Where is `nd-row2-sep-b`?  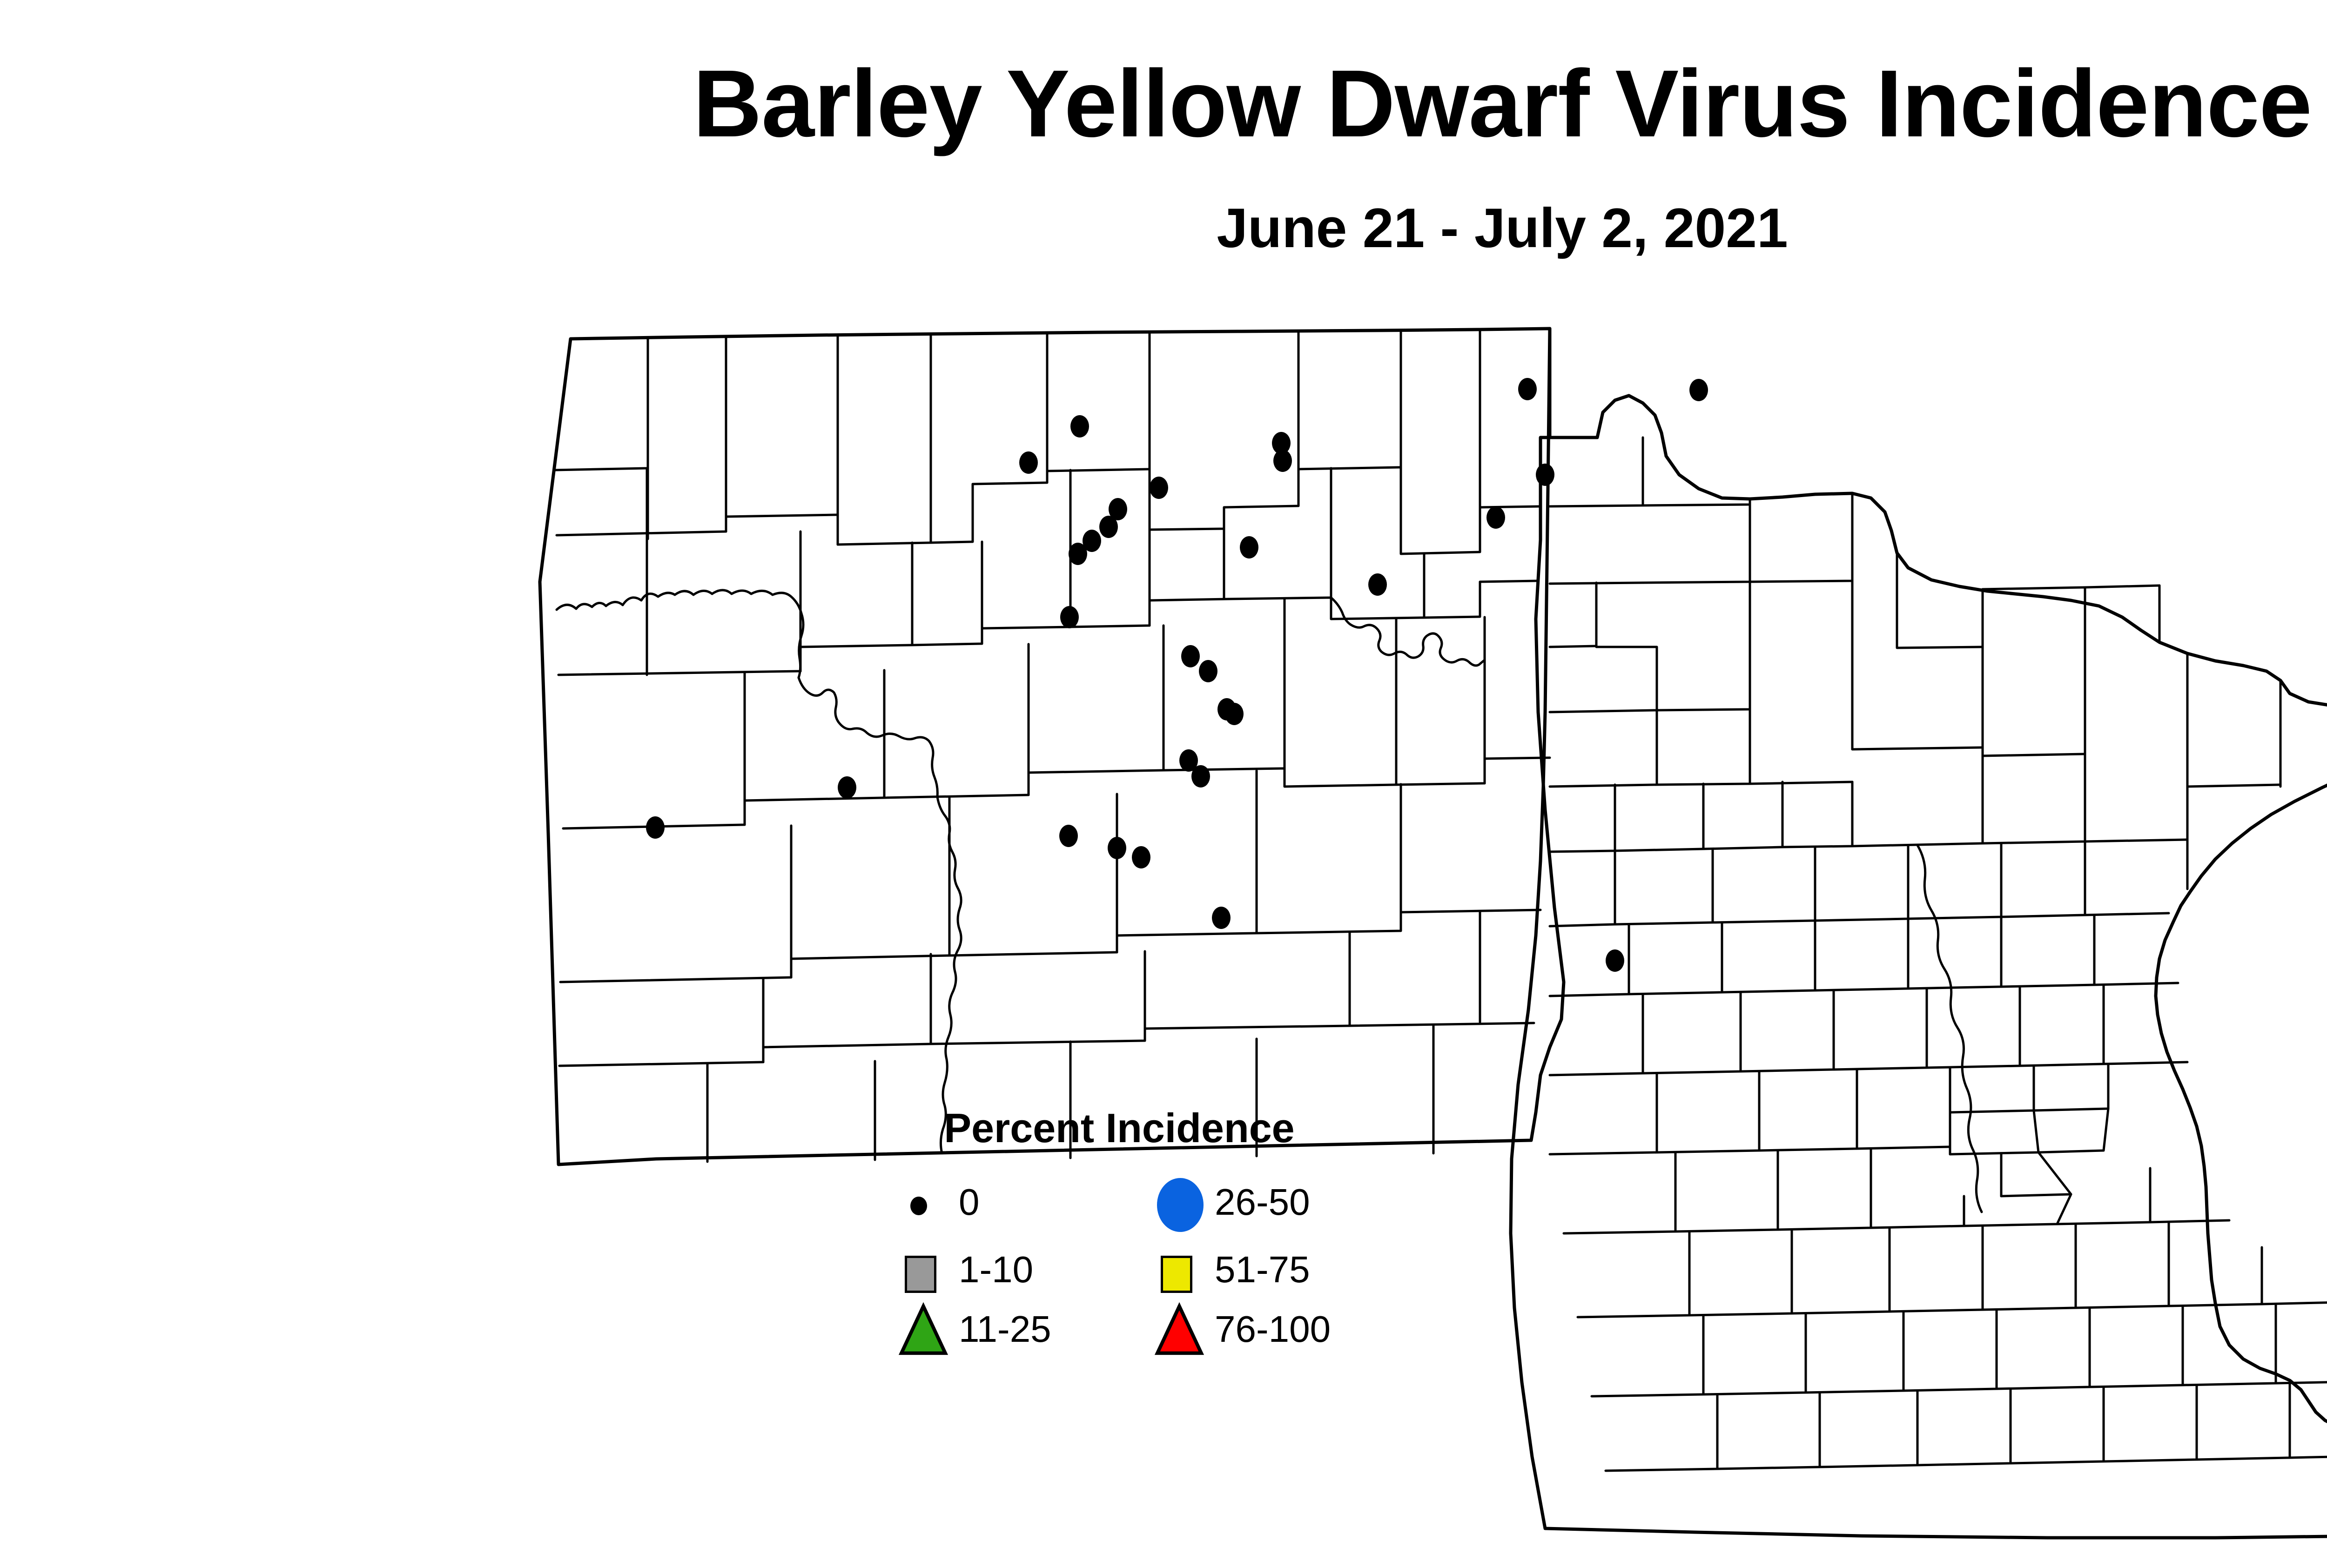 nd-row2-sep-b is located at coordinates (991, 636).